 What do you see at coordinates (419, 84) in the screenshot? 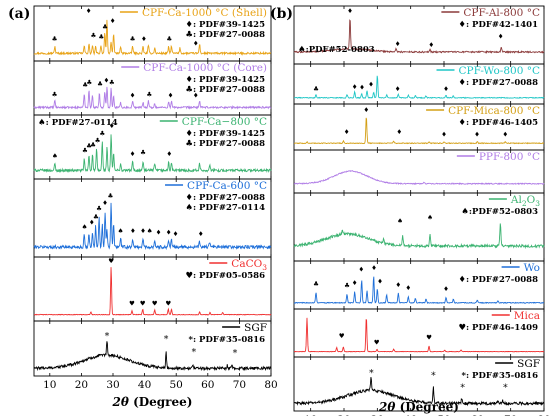
I see `subplot: CPF-Wo-800 °C♦: PDF#27-0088♣ ♦ ♦ ♦♦ ♦` at bounding box center [419, 84].